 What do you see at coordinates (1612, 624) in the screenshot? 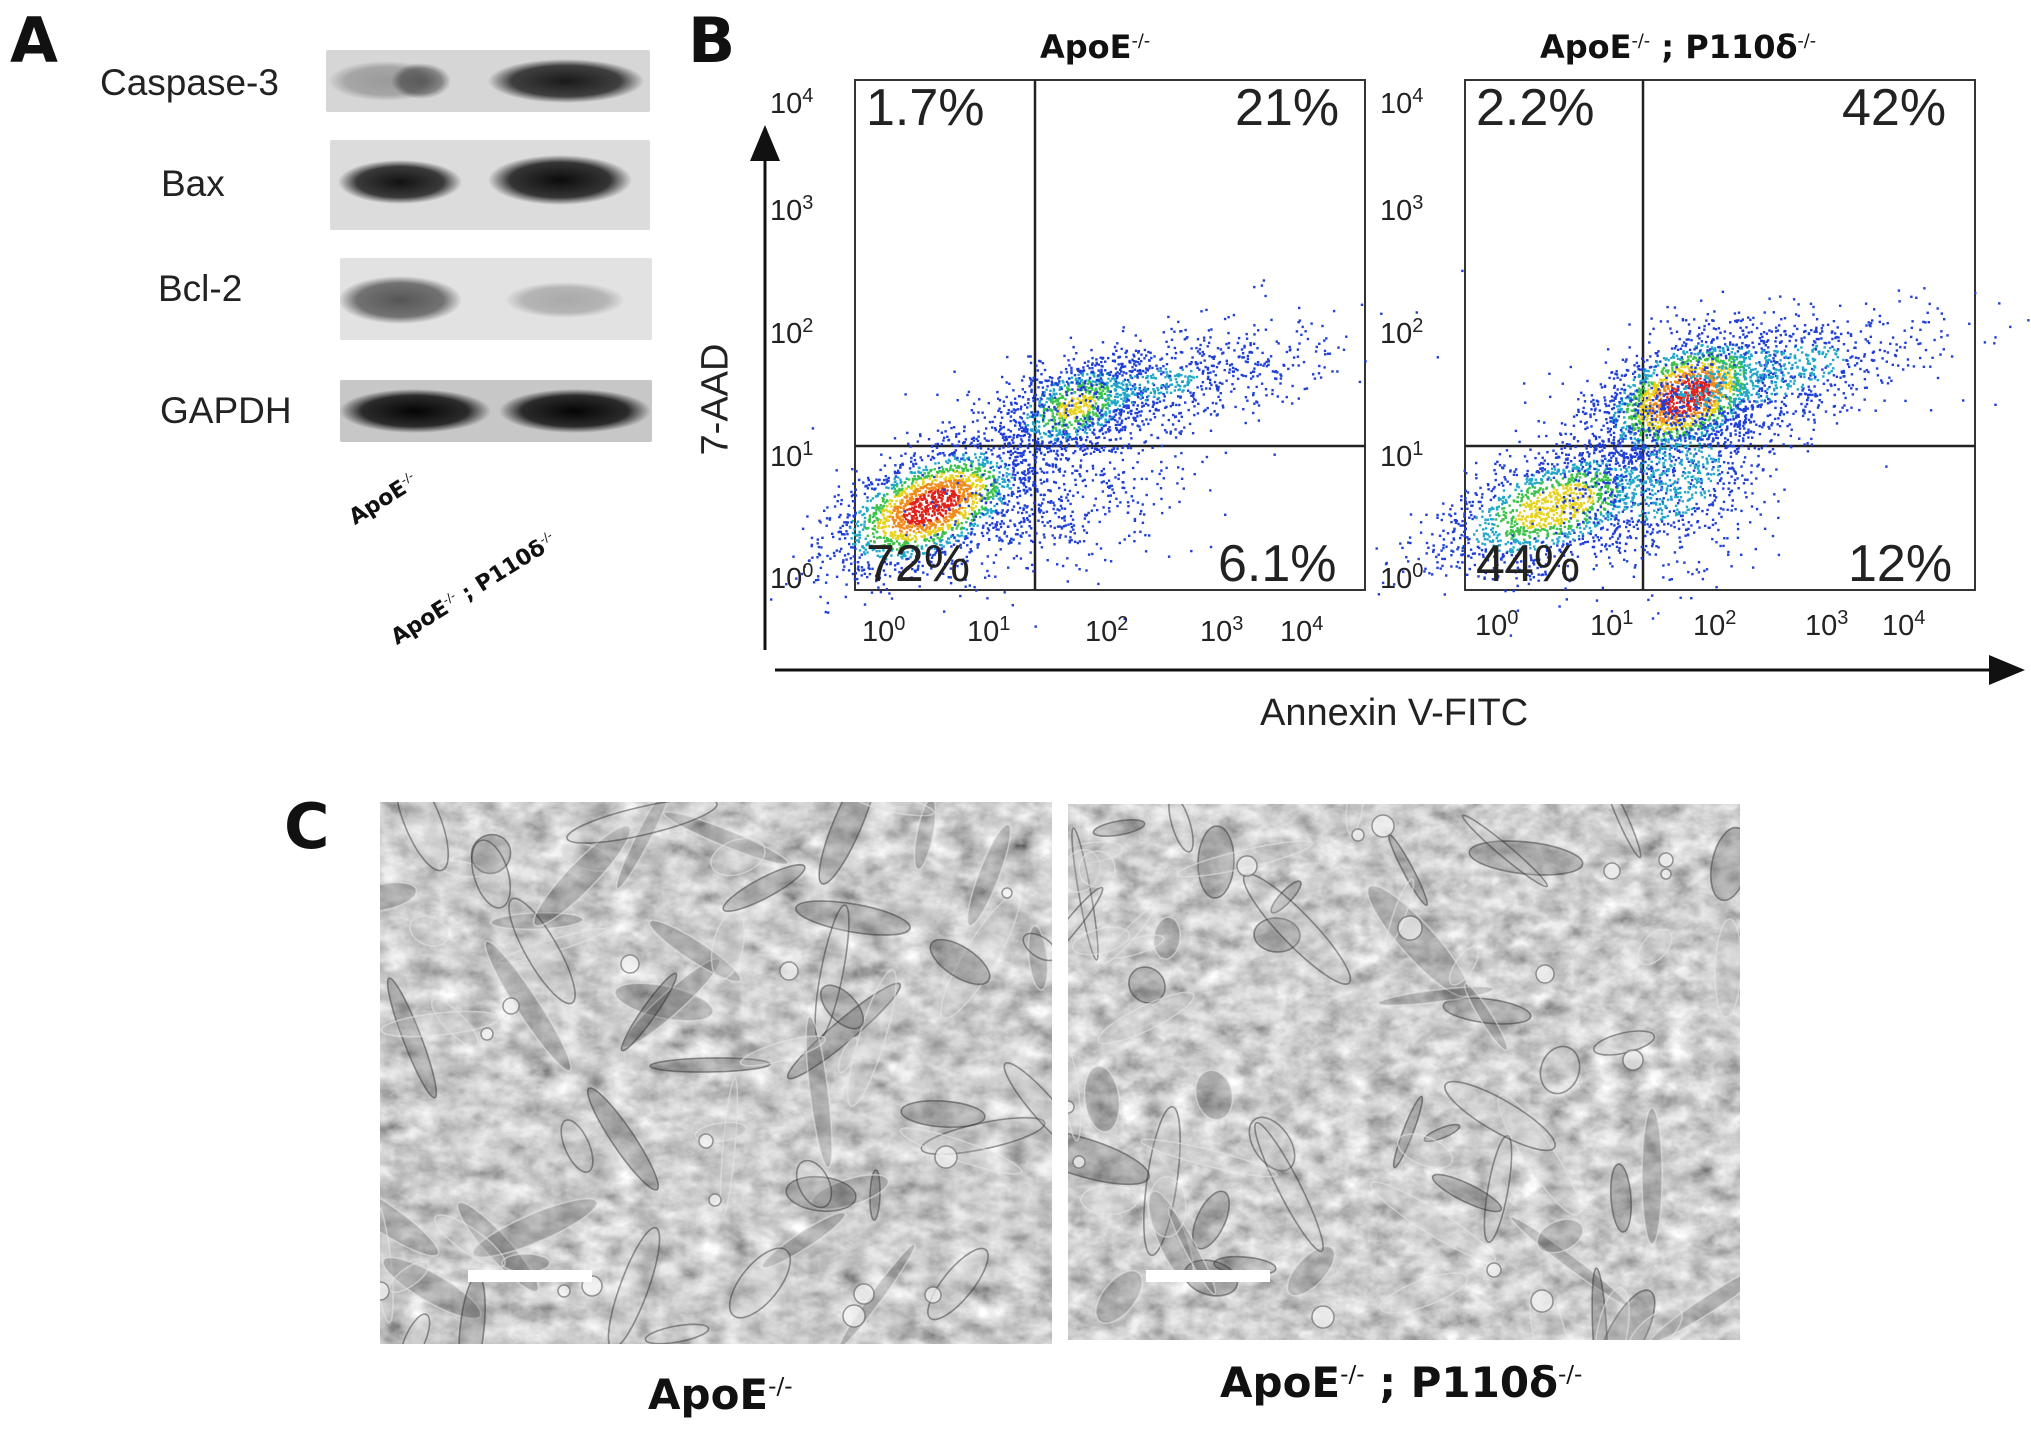
I see `x-tick-2-1: 10¹` at bounding box center [1612, 624].